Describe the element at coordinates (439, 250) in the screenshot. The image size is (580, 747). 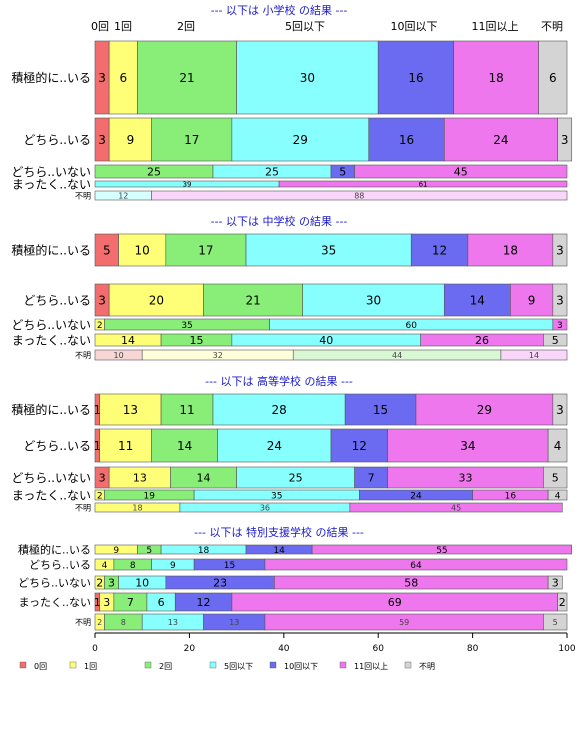
I see `data-label: 12` at that location.